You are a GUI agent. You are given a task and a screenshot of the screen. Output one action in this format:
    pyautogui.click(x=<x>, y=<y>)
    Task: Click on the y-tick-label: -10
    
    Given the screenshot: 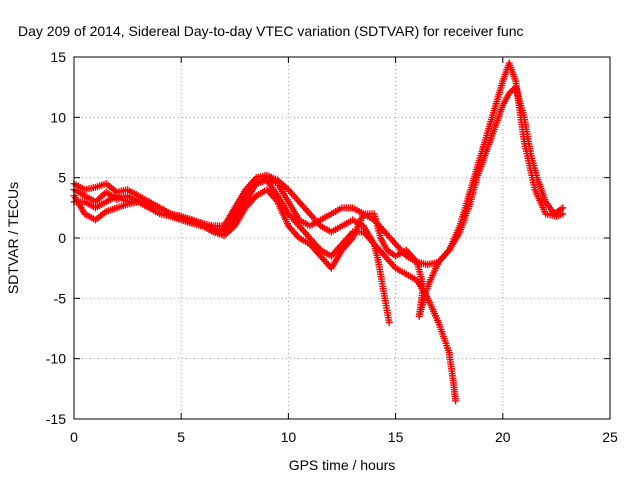 What is the action you would take?
    pyautogui.click(x=56, y=359)
    